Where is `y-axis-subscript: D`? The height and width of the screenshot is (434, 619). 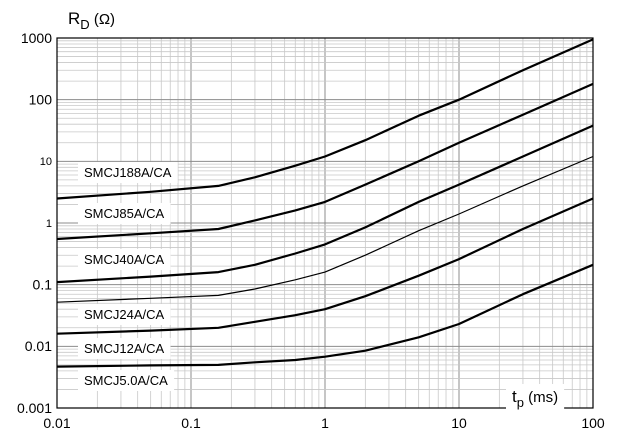
y-axis-subscript: D is located at coordinates (84, 24).